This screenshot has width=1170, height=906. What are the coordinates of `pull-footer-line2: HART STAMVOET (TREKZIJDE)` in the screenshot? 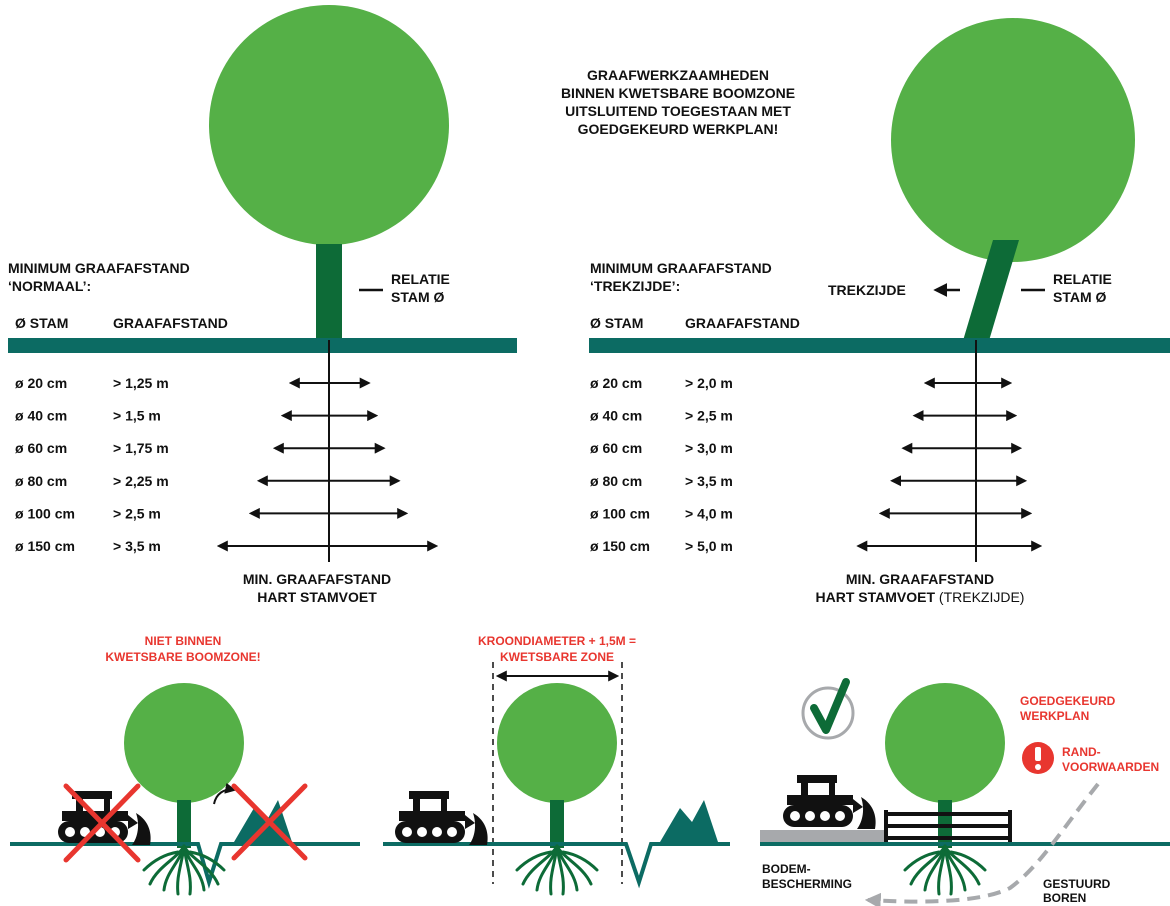 It's located at (920, 597).